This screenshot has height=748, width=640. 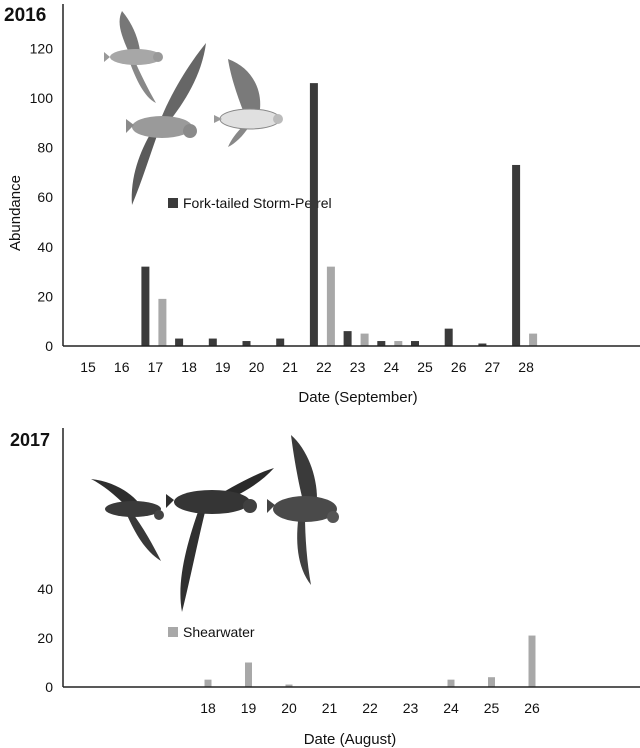 What do you see at coordinates (215, 523) in the screenshot?
I see `shearwater-illustration` at bounding box center [215, 523].